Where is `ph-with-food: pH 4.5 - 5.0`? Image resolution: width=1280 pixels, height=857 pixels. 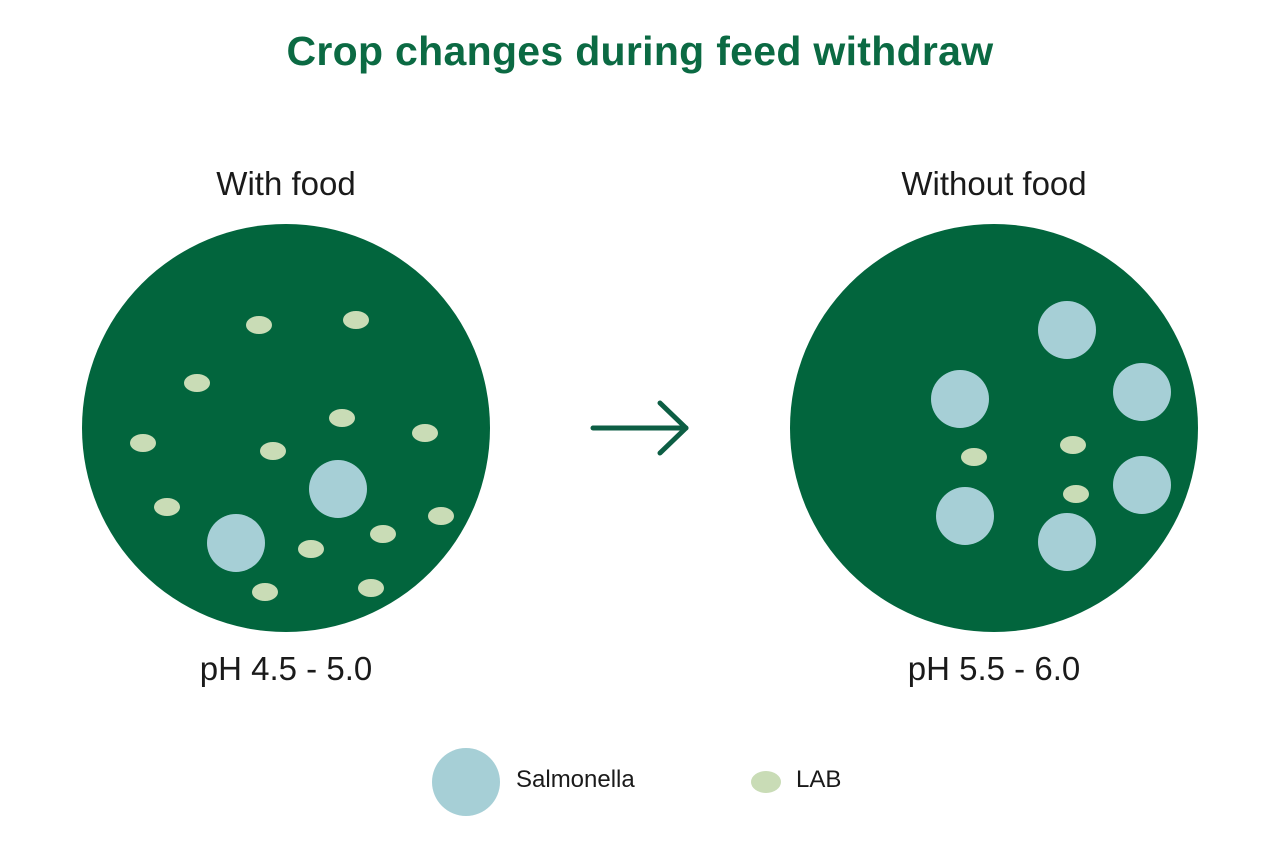 ph-with-food: pH 4.5 - 5.0 is located at coordinates (286, 668).